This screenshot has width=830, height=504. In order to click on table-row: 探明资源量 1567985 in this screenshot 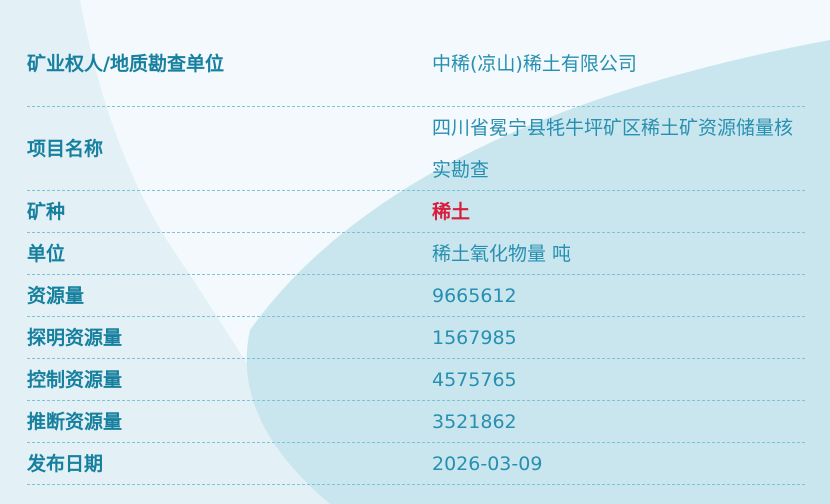, I will do `click(416, 338)`.